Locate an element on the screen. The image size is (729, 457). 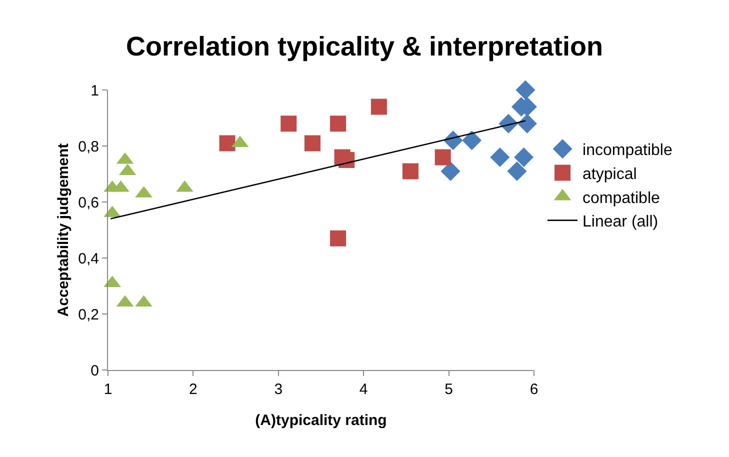
y-tick-label: 0 is located at coordinates (94, 371).